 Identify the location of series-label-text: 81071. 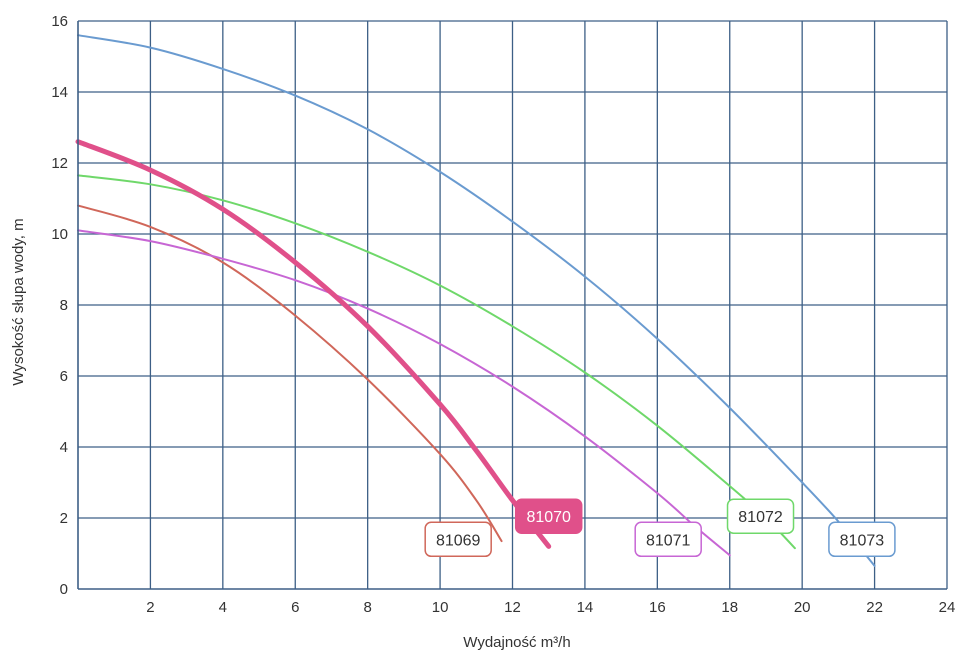
(668, 540).